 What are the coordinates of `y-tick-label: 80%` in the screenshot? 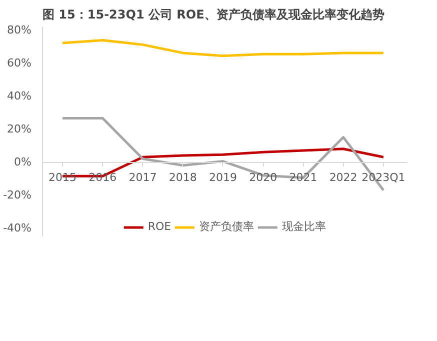 It's located at (19, 29).